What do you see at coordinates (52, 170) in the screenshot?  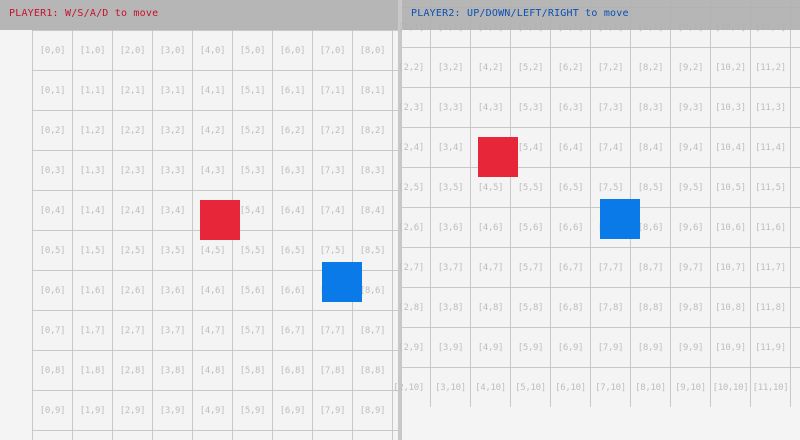 I see `grid-cell: [0,3]` at bounding box center [52, 170].